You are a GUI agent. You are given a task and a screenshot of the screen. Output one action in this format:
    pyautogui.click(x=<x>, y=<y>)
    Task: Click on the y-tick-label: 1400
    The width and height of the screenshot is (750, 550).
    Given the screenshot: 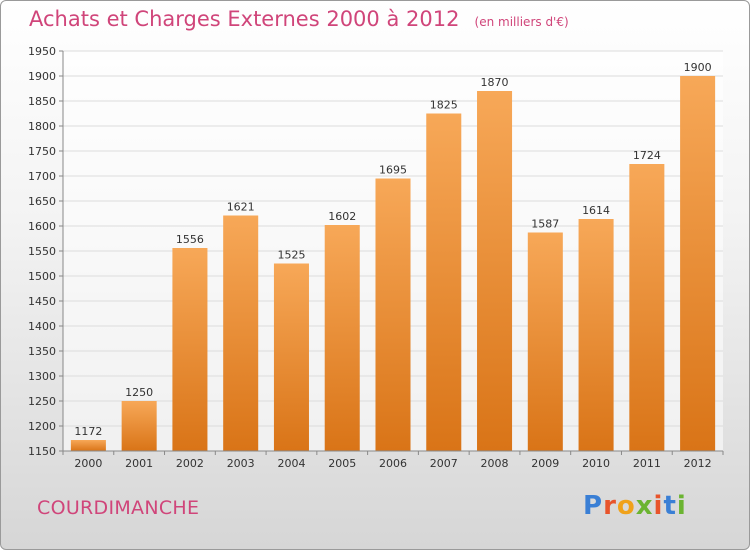 What is the action you would take?
    pyautogui.click(x=42, y=326)
    